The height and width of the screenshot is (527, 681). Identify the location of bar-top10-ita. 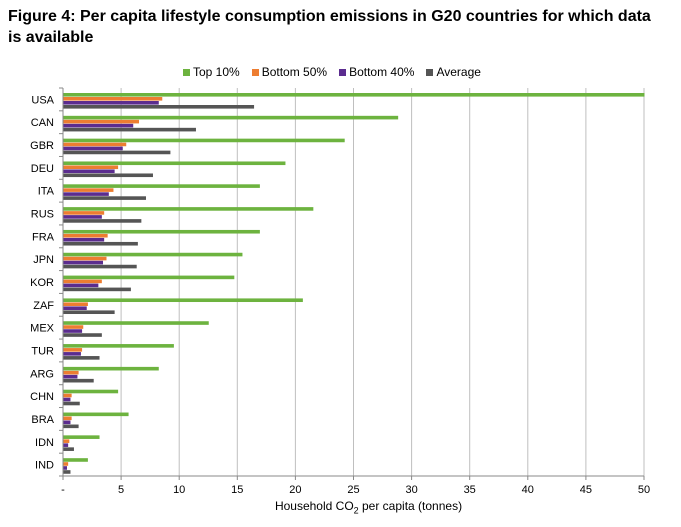
(161, 186).